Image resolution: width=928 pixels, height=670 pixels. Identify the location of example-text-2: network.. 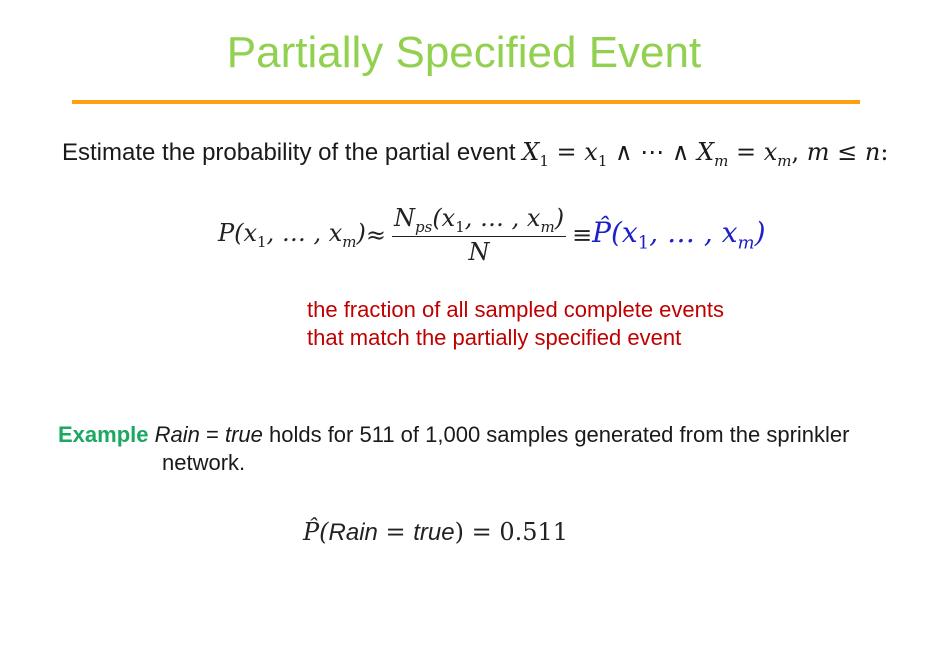
(204, 462).